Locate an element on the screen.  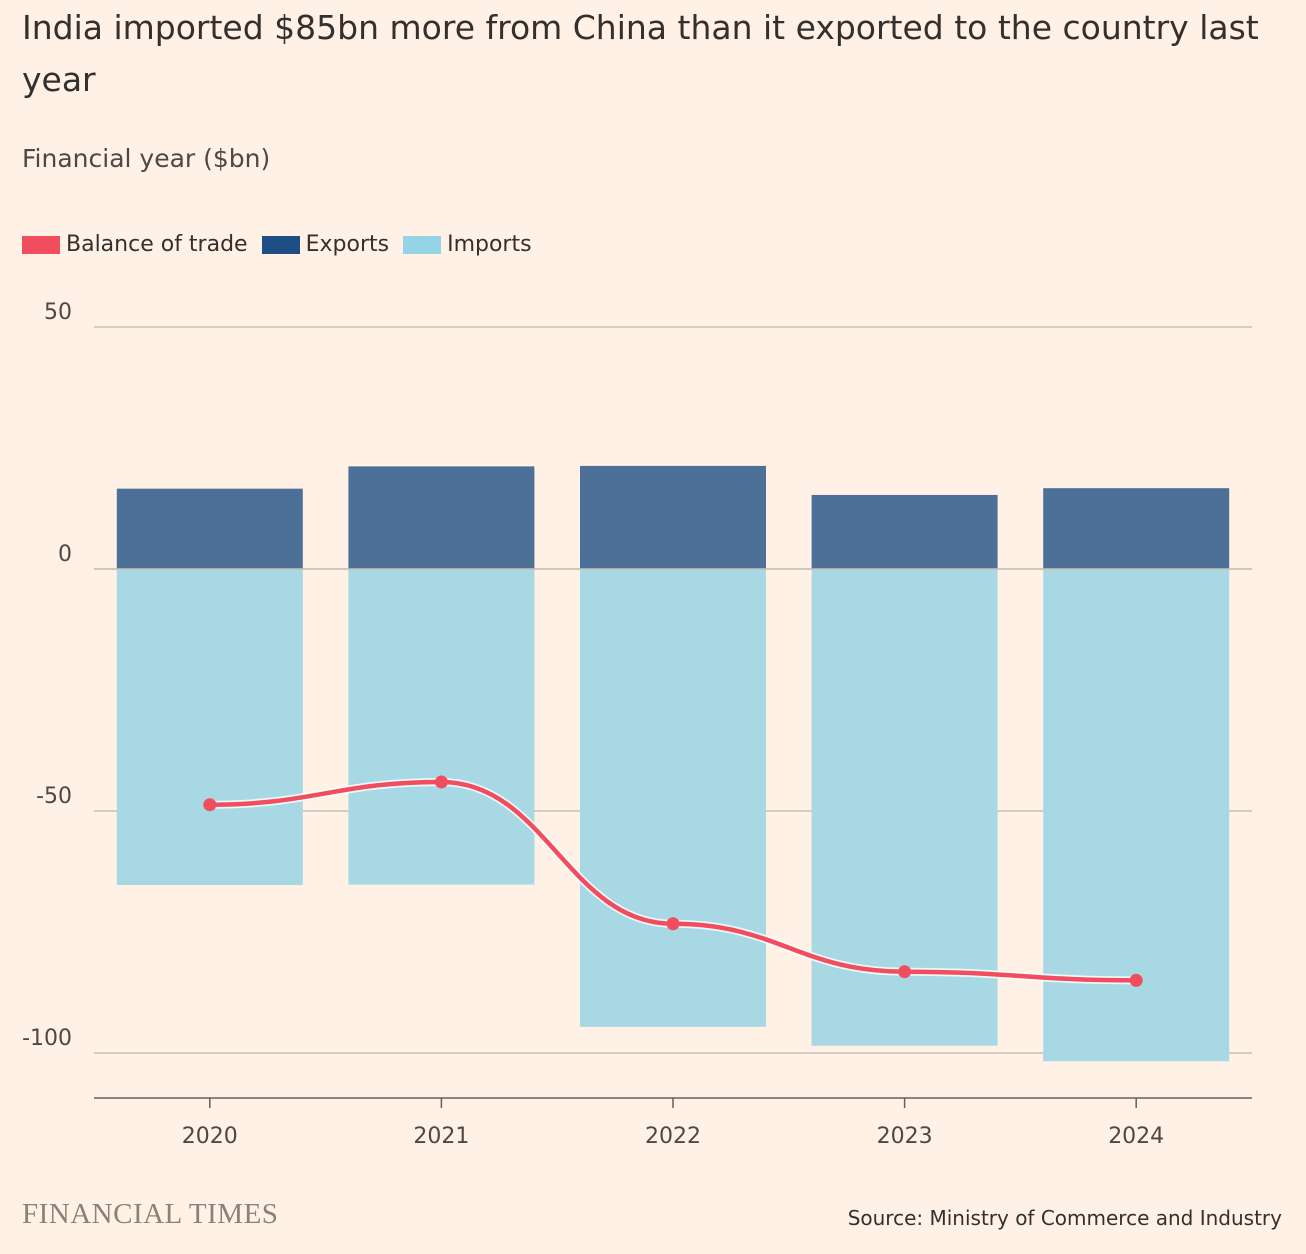
y-tick-label: -100 is located at coordinates (47, 1038).